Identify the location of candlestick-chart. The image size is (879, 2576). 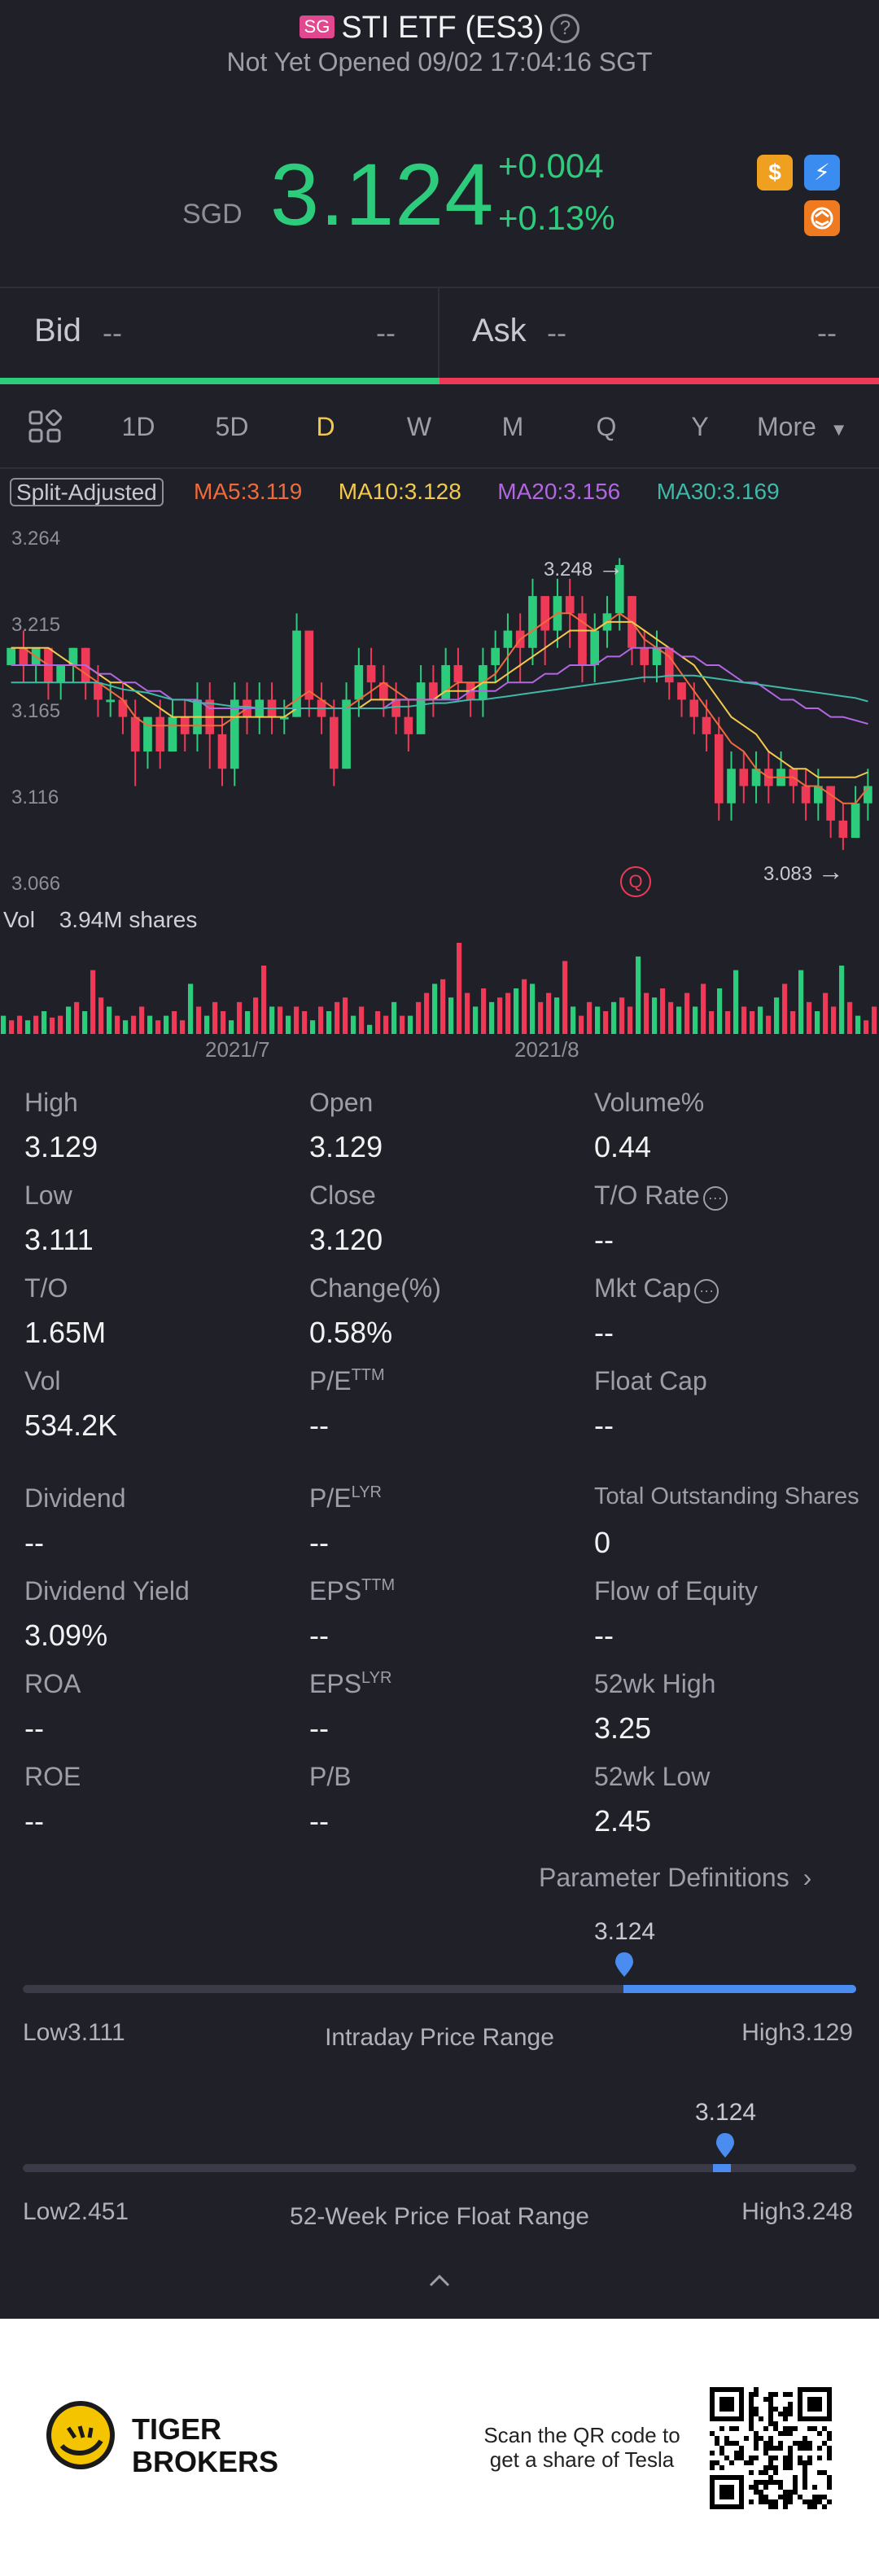
(439, 708).